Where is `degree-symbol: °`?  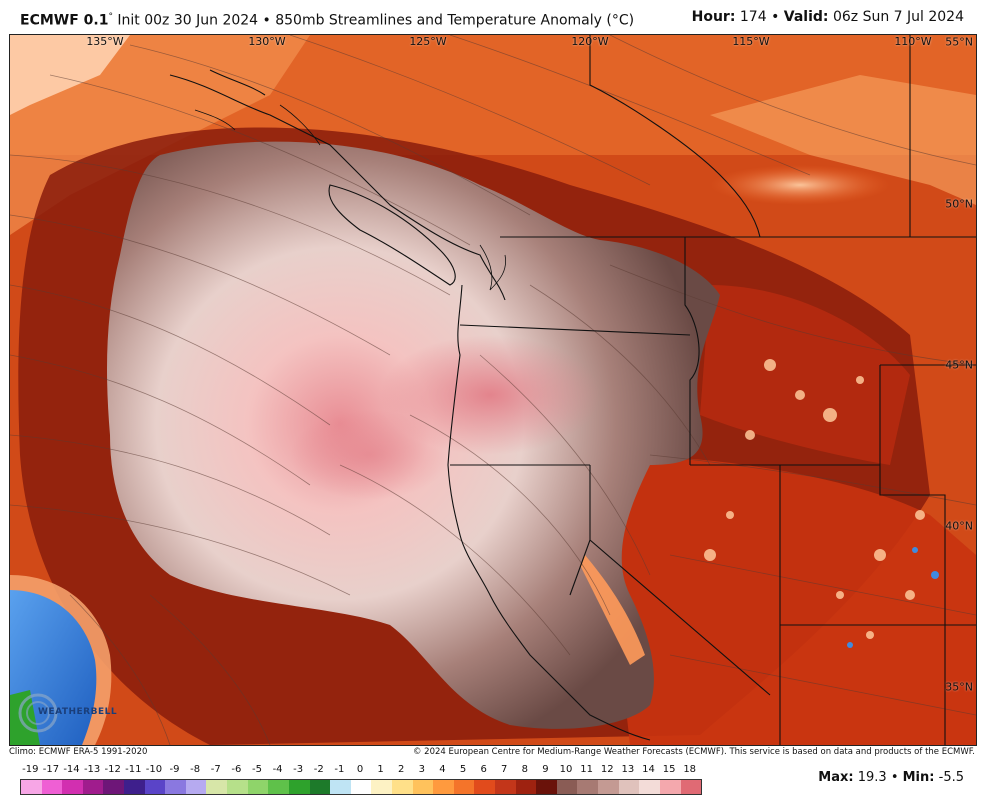 degree-symbol: ° is located at coordinates (110, 17).